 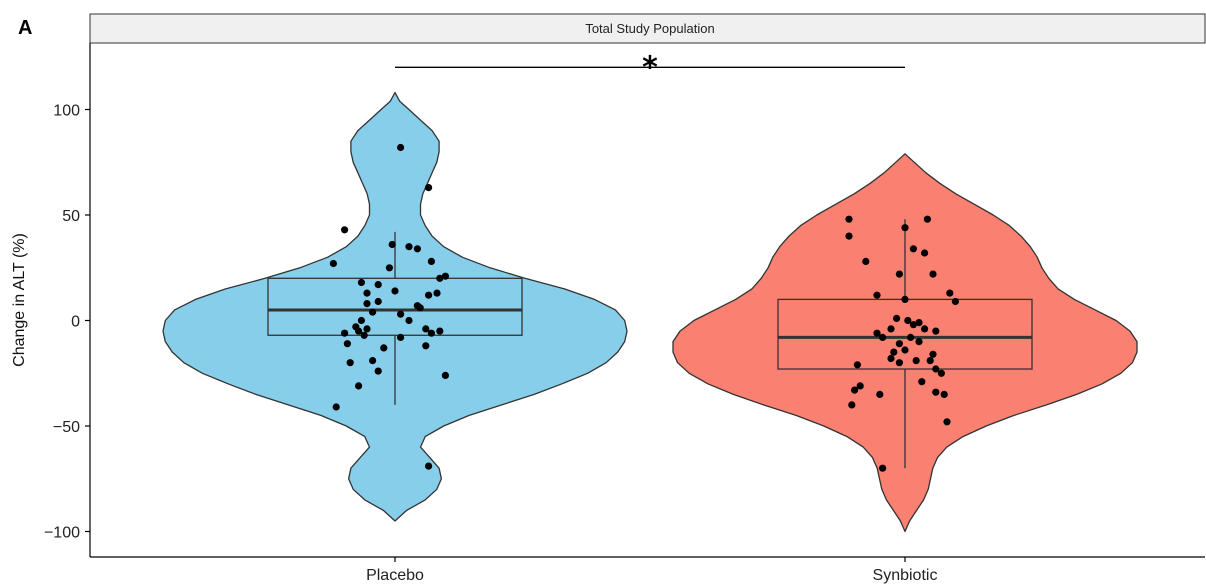 What do you see at coordinates (75, 322) in the screenshot?
I see `y-tick-label: 0` at bounding box center [75, 322].